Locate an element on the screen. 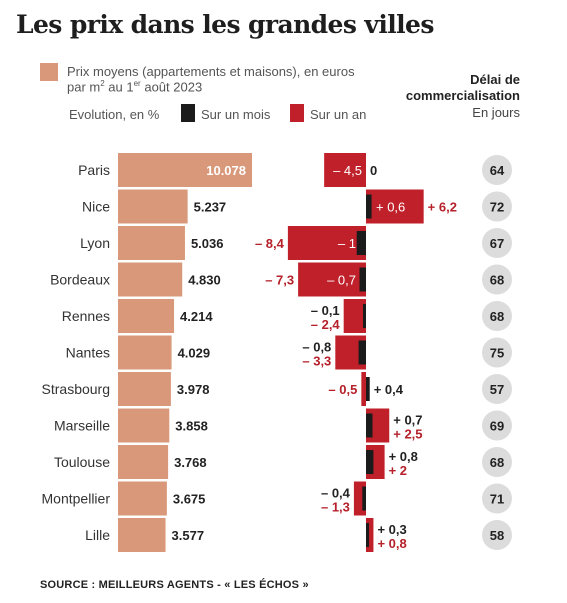 The height and width of the screenshot is (603, 567). delay-header-unit: En jours is located at coordinates (496, 112).